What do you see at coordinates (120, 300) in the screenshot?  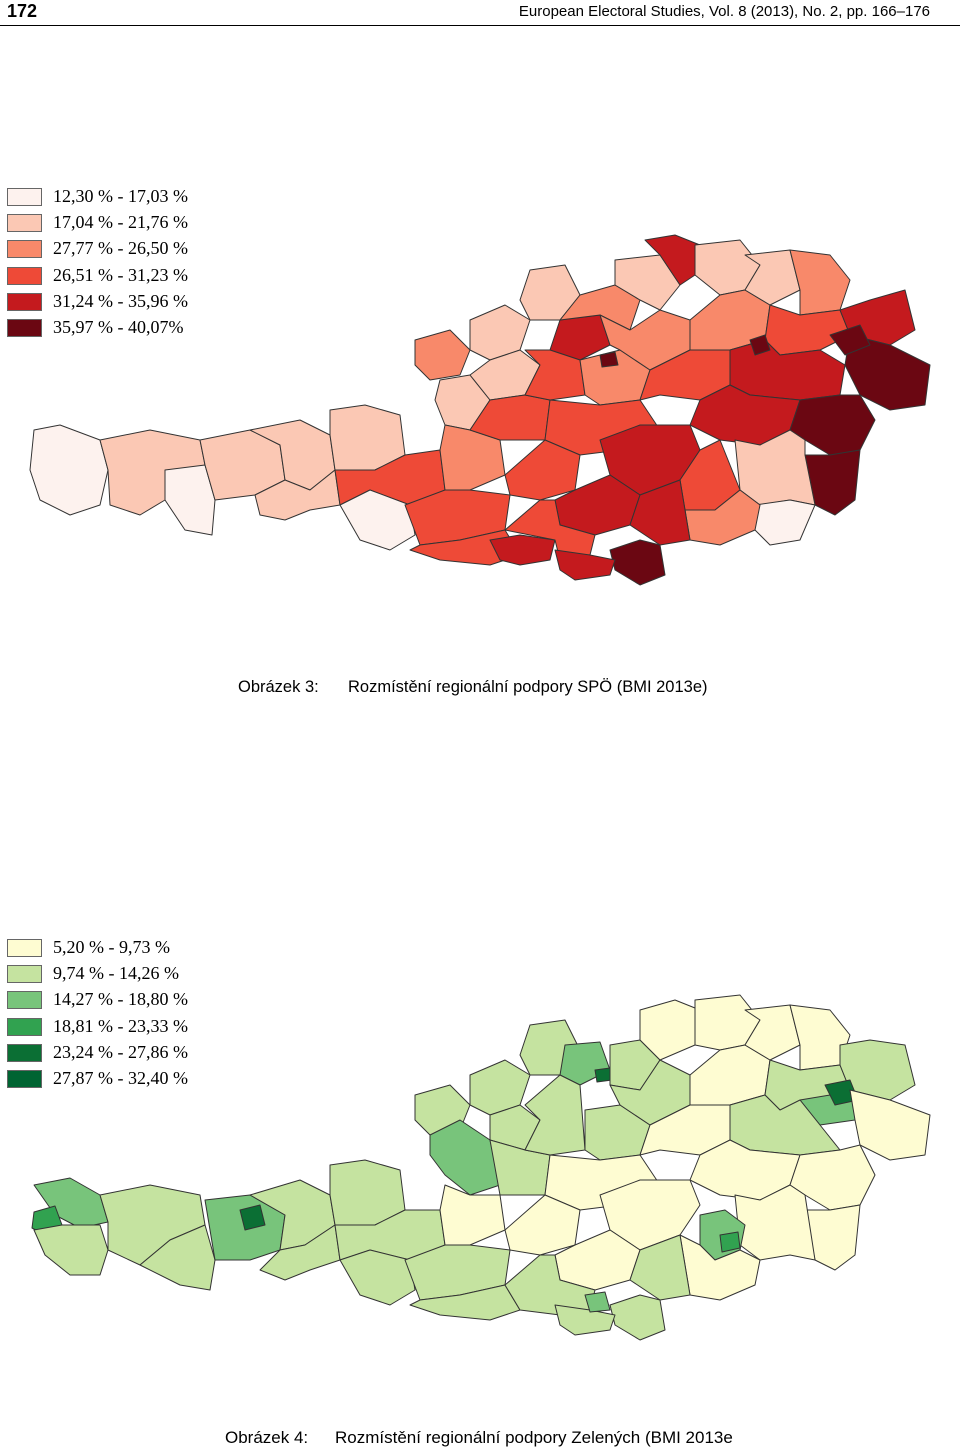 I see `legend-label: 31,24 % - 35,96 %` at bounding box center [120, 300].